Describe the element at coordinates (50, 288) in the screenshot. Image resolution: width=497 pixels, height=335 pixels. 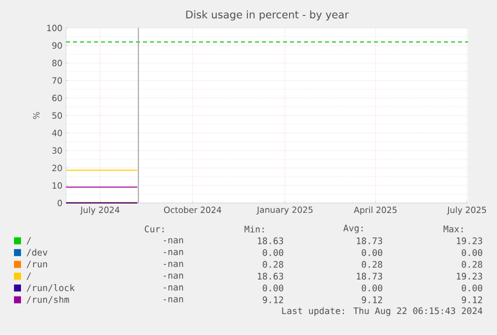
I see `legend-label: /run/lock` at that location.